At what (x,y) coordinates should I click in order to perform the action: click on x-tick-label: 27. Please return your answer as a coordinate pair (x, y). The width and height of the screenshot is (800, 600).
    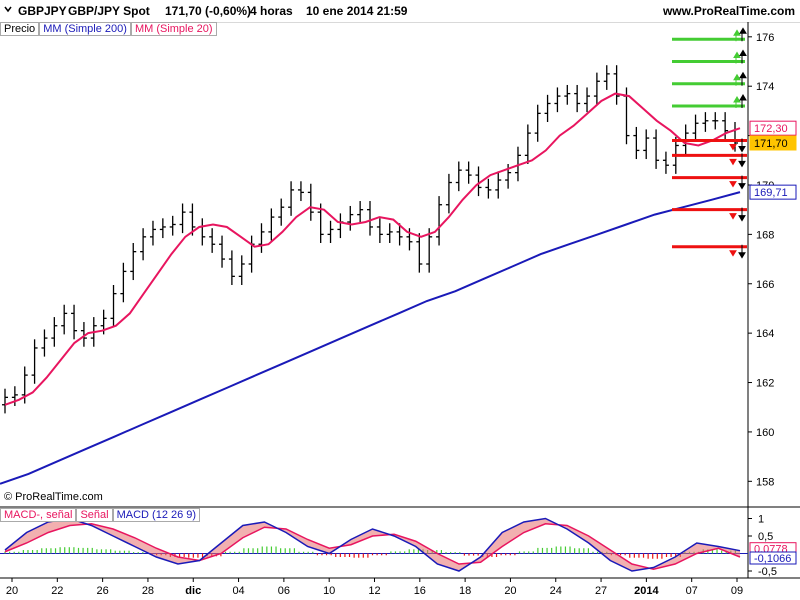
    Looking at the image, I should click on (601, 591).